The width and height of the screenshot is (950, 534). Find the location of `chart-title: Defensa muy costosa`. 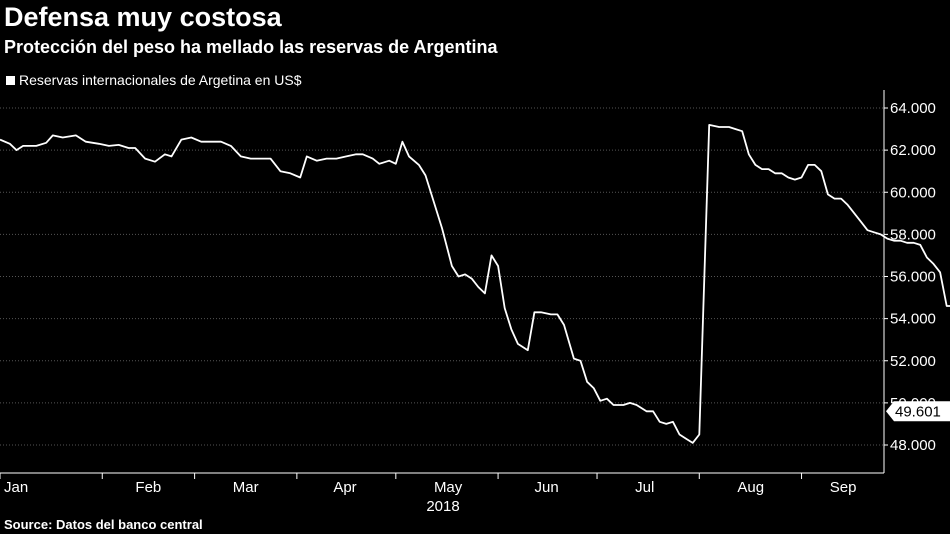

chart-title: Defensa muy costosa is located at coordinates (143, 17).